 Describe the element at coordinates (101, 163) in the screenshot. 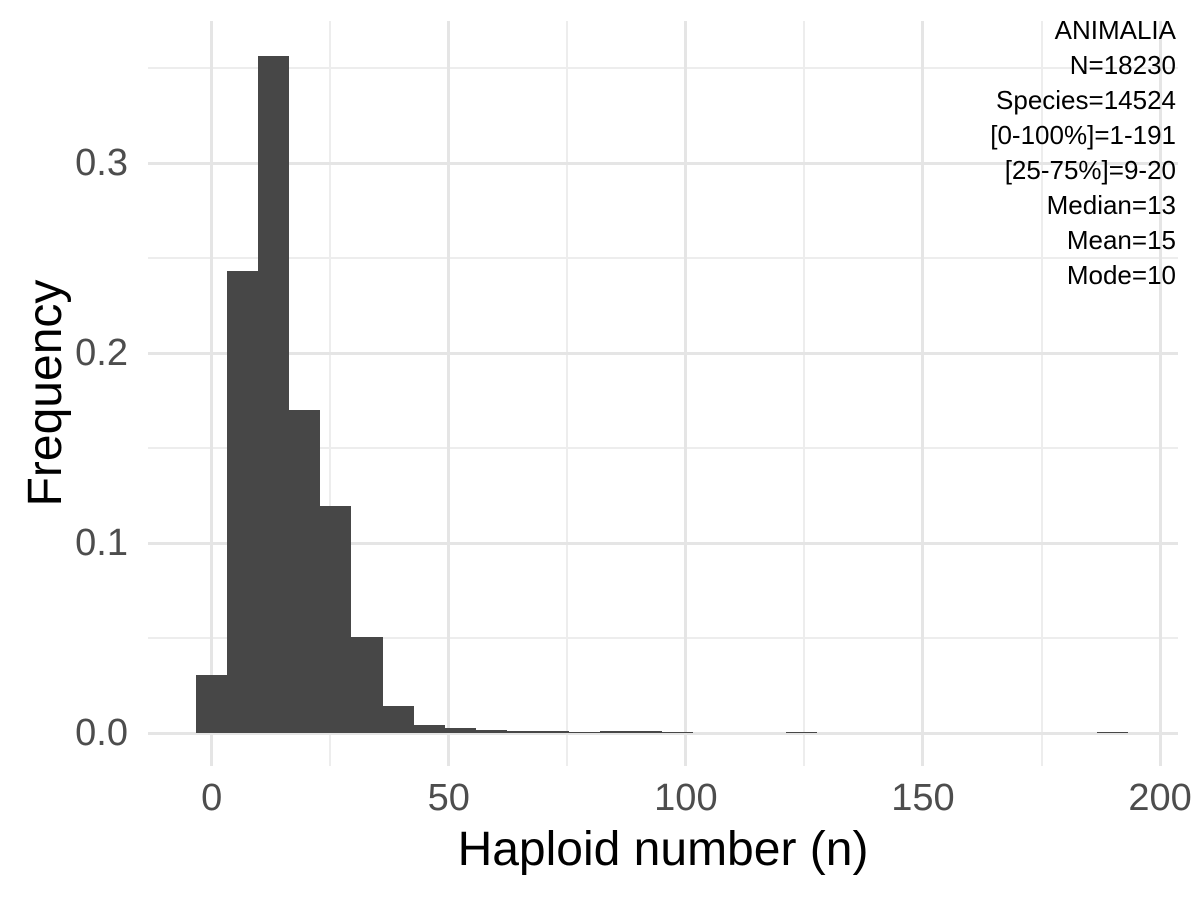

I see `y-tick-label: 0.3` at that location.